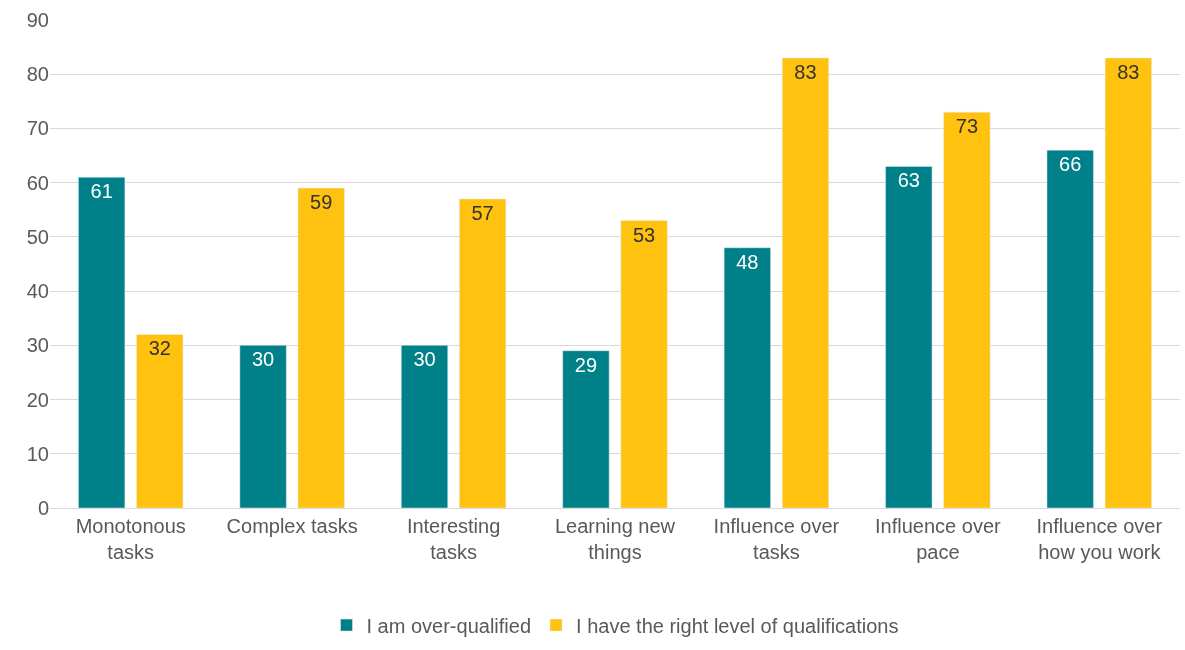 This screenshot has height=650, width=1185. I want to click on legend-label: I have the right level of qualifications, so click(737, 625).